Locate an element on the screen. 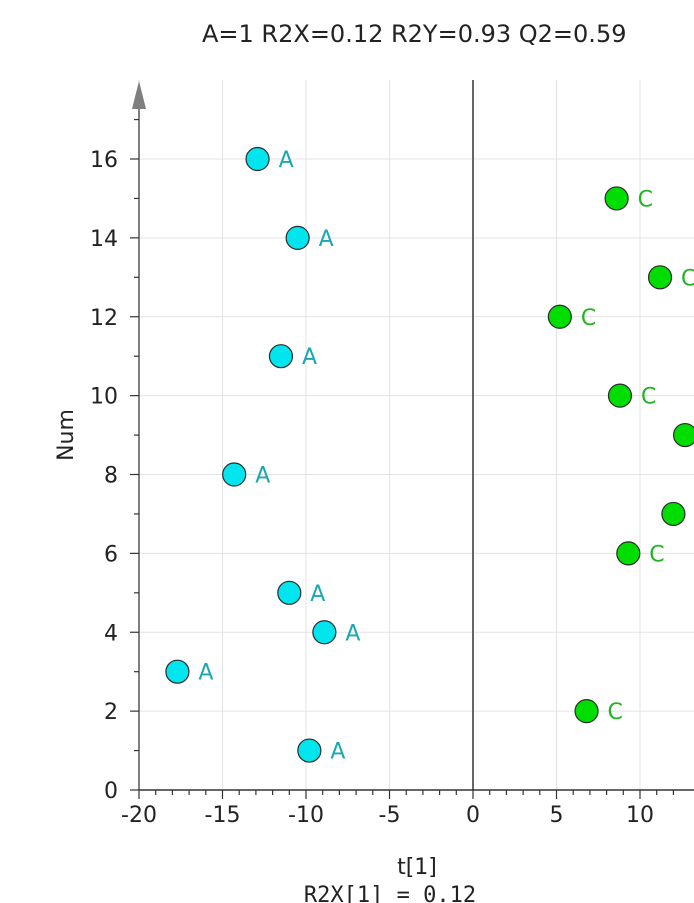 The height and width of the screenshot is (903, 694). x-tick-label: -15 is located at coordinates (223, 815).